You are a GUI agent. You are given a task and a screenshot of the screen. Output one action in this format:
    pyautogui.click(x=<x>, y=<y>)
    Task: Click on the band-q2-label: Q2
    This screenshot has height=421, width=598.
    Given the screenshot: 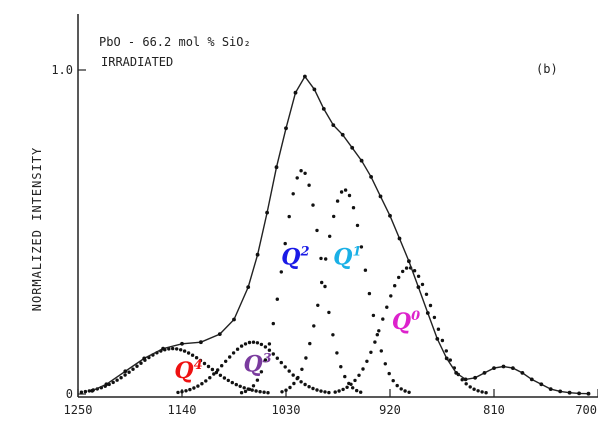 What is the action you would take?
    pyautogui.click(x=295, y=257)
    